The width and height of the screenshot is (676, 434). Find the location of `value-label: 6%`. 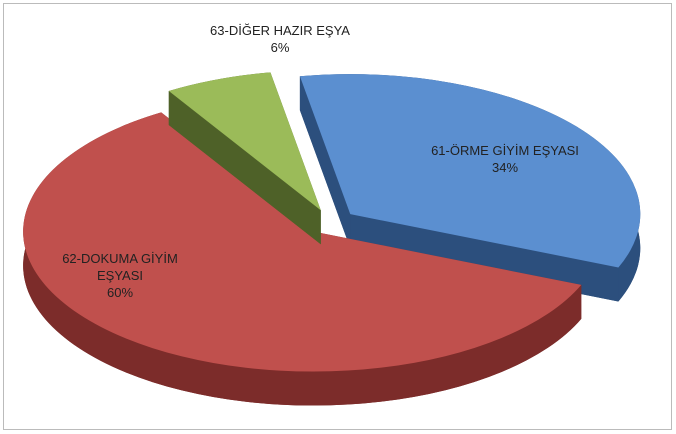

value-label: 6% is located at coordinates (280, 47).